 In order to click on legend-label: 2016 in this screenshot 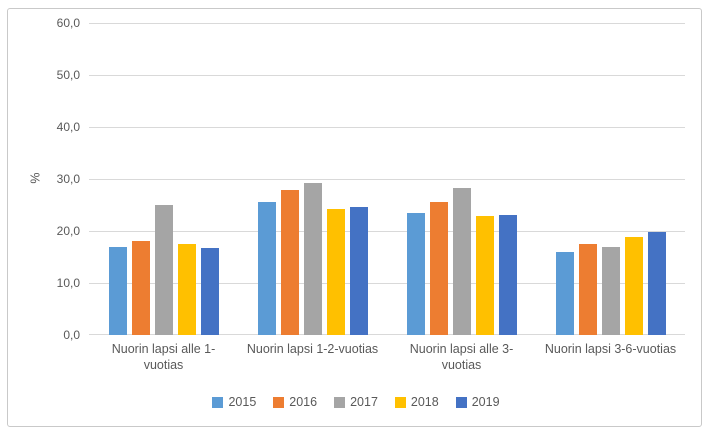, I will do `click(303, 402)`.